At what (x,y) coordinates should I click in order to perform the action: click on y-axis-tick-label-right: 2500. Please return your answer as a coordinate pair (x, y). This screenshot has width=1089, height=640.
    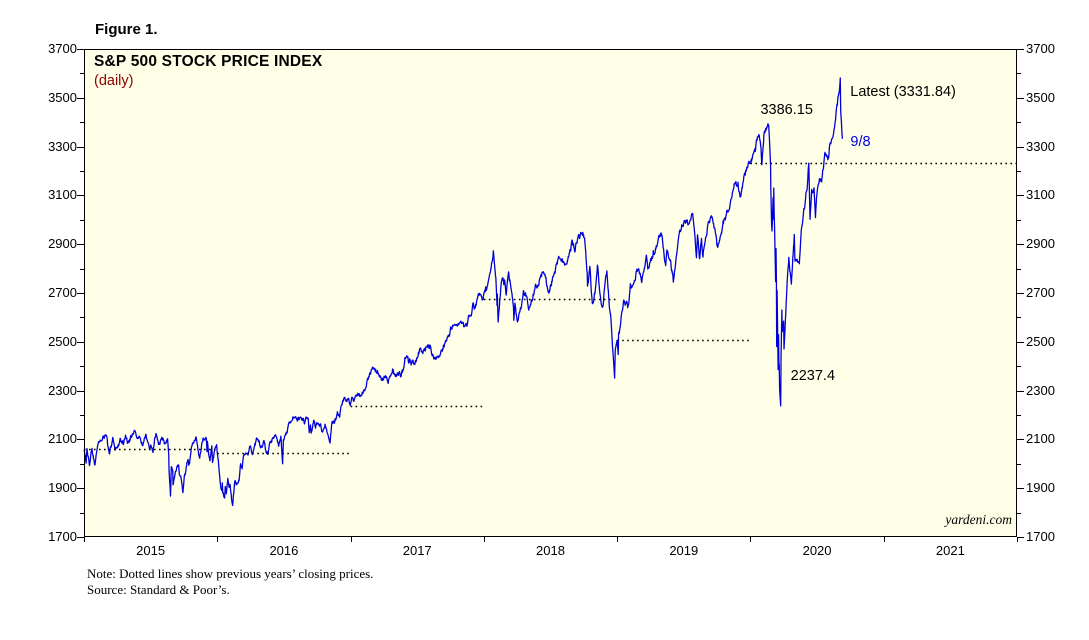
    Looking at the image, I should click on (1040, 341).